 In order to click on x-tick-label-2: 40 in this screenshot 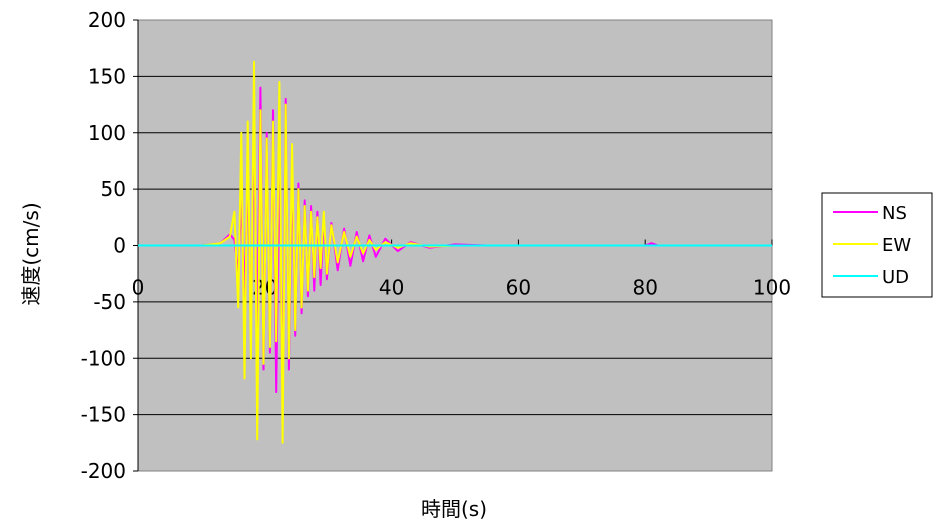, I will do `click(391, 288)`.